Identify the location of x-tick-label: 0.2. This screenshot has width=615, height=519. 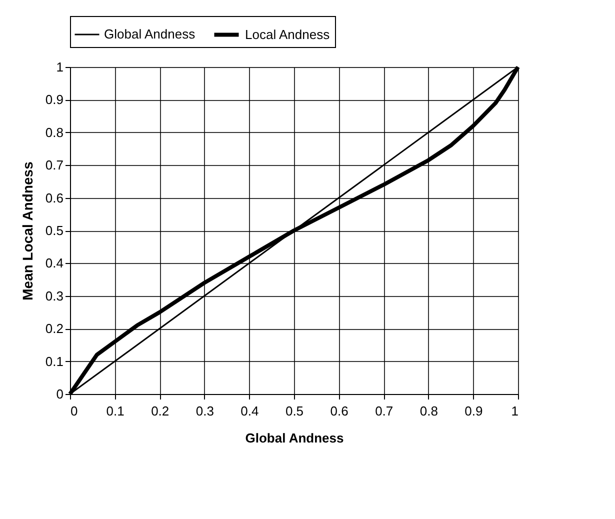
(160, 411).